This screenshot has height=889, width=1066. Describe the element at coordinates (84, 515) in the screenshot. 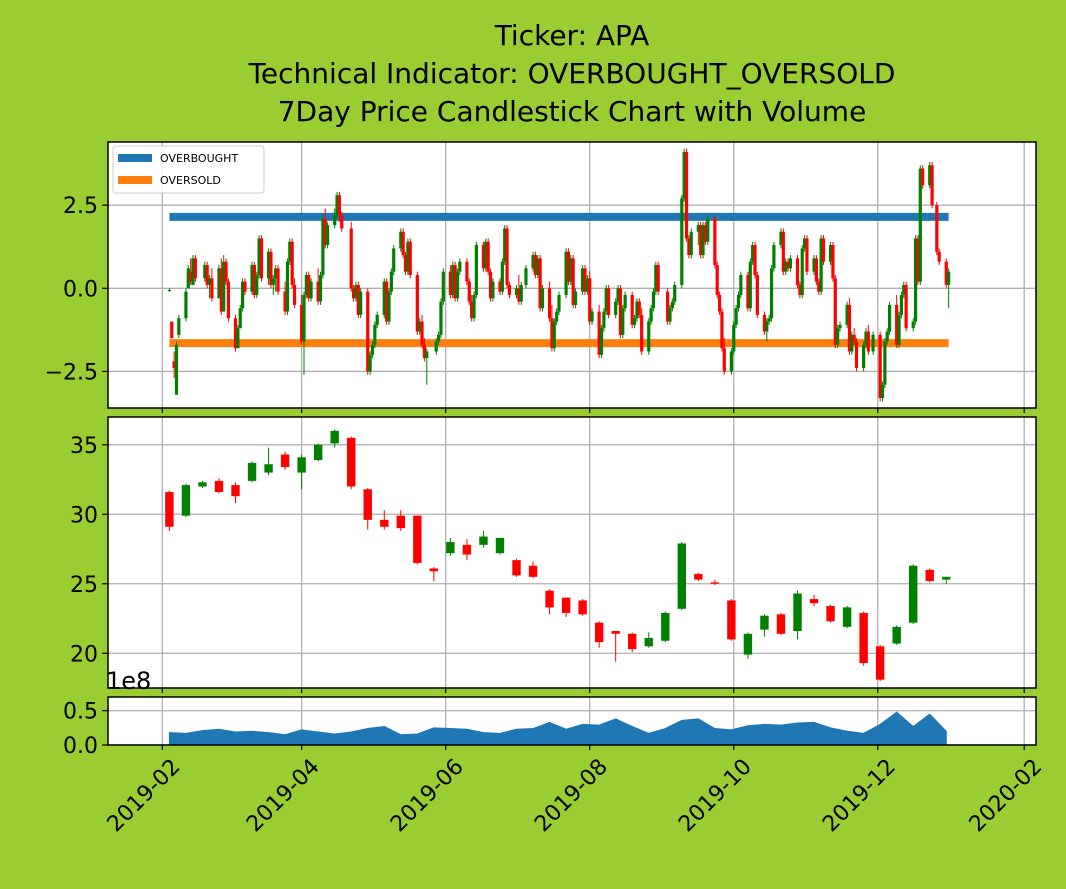

I see `price-ytick-label: 30` at that location.